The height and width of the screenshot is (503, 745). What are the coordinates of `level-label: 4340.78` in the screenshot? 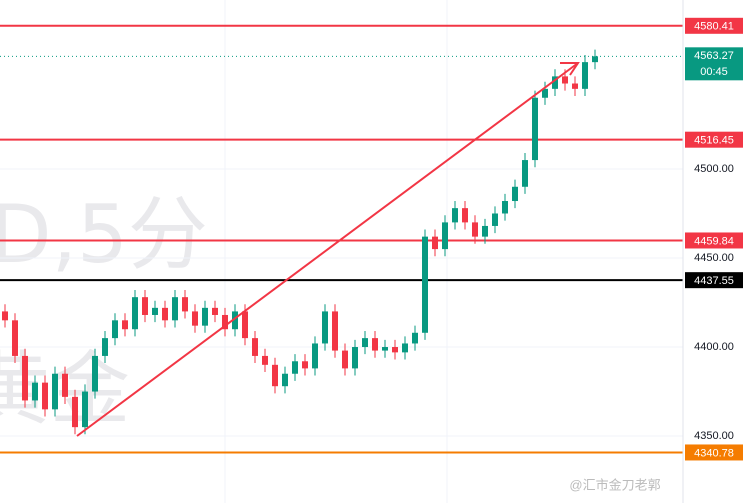 It's located at (714, 453).